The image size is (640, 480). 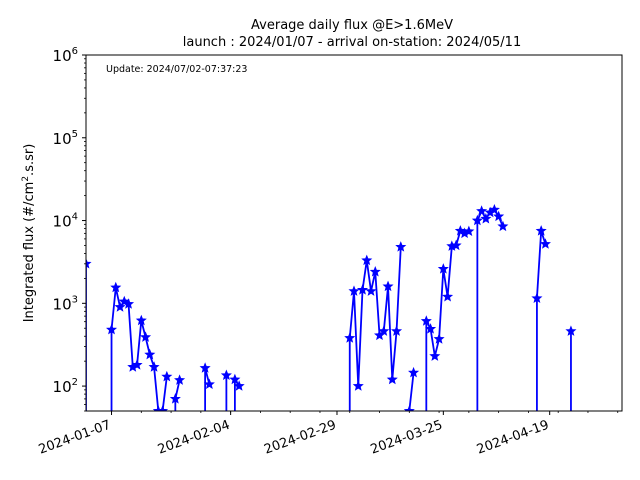 What do you see at coordinates (65, 138) in the screenshot?
I see `y-tick-label: 10⁵` at bounding box center [65, 138].